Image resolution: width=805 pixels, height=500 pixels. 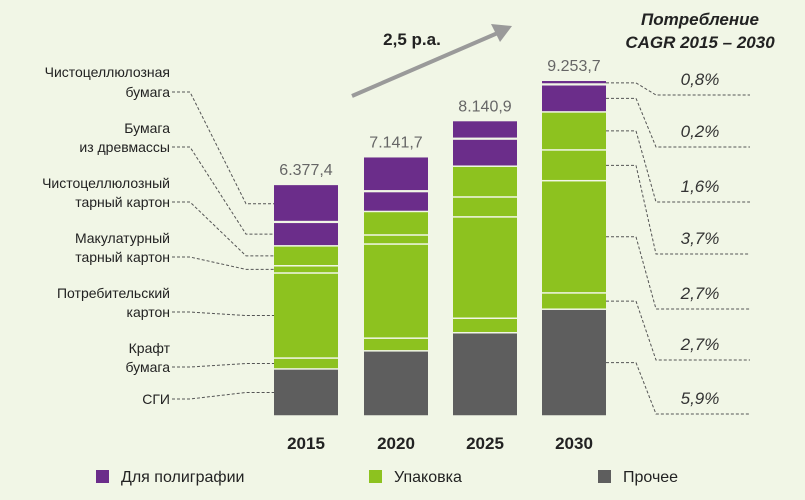 I want to click on category-label-6: Крафт бумага, so click(x=147, y=357).